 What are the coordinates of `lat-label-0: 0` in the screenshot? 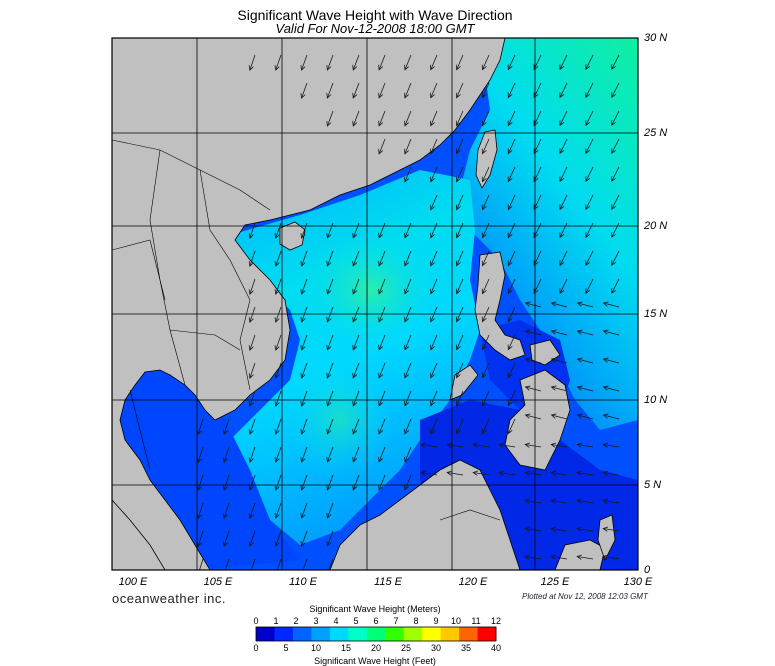 It's located at (647, 570).